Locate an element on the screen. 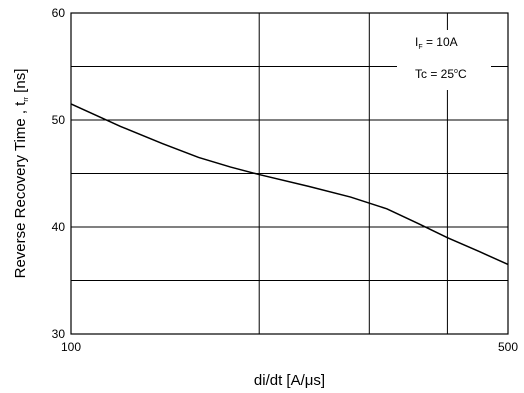  annotation-if-value: = 10A is located at coordinates (440, 42).